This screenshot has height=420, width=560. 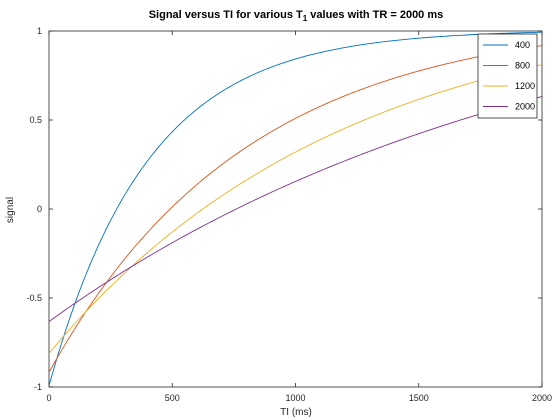 I want to click on y-tick-label: 1, so click(x=39, y=31).